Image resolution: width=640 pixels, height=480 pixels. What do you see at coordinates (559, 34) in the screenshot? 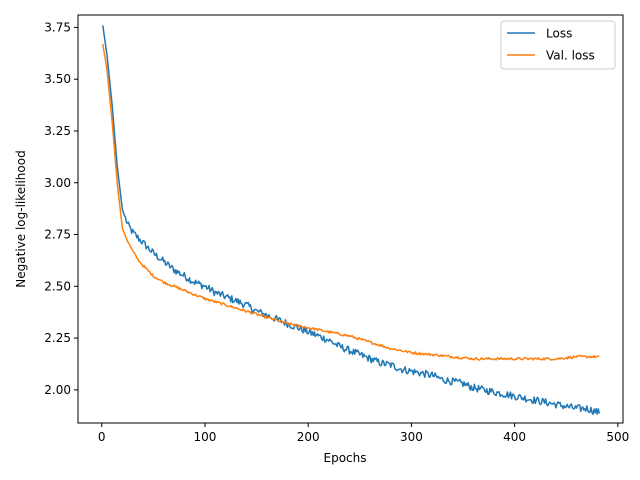
I see `legend-label-loss: Loss` at bounding box center [559, 34].